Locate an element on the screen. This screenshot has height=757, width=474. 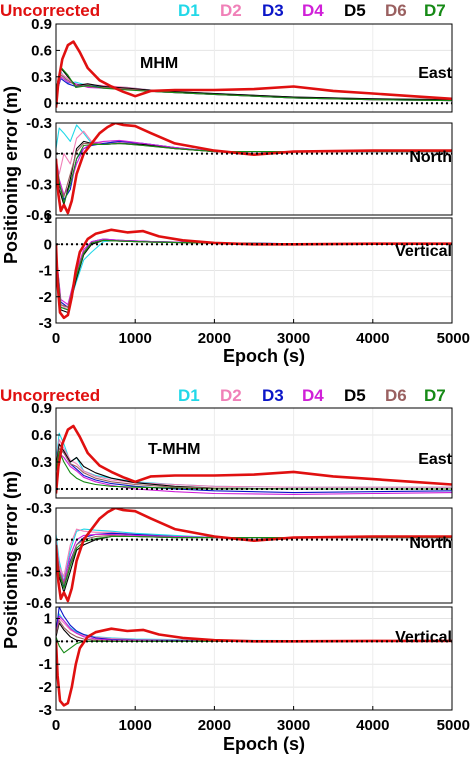
chart-title: MHM is located at coordinates (159, 63).